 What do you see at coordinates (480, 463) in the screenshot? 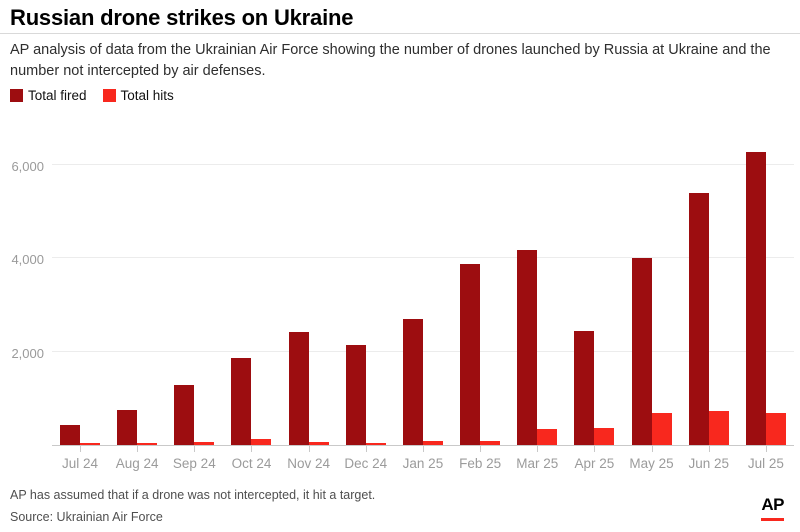
I see `x-axis-label-feb-25: Feb 25` at bounding box center [480, 463].